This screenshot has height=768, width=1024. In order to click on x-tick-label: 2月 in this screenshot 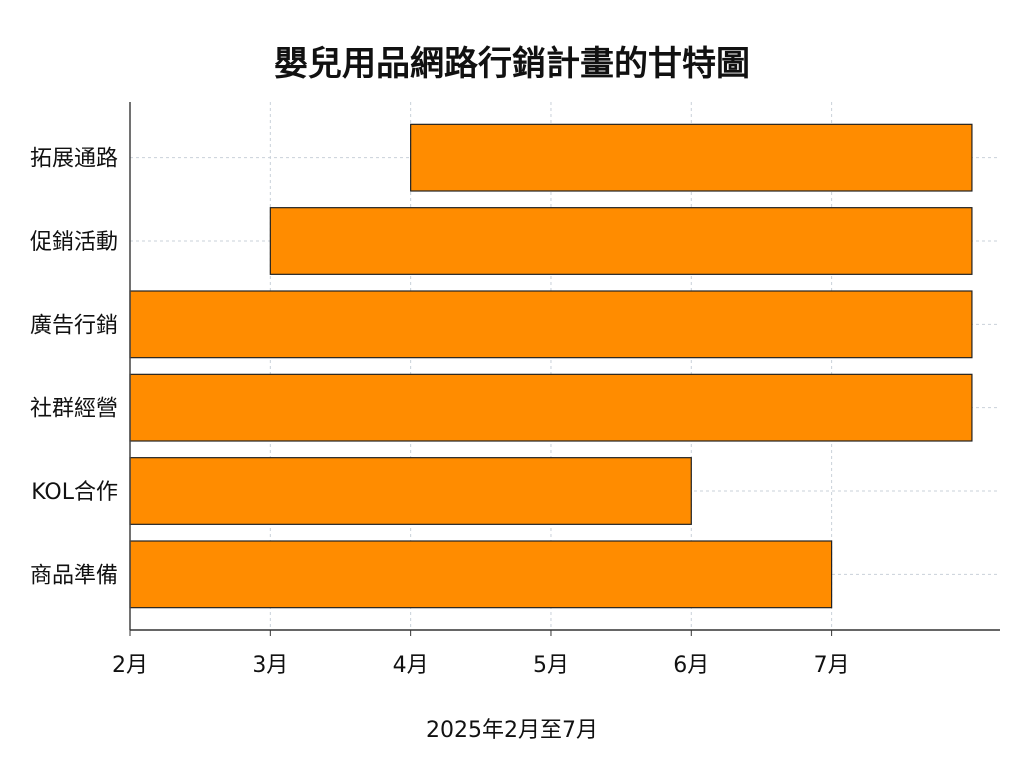, I will do `click(130, 665)`.